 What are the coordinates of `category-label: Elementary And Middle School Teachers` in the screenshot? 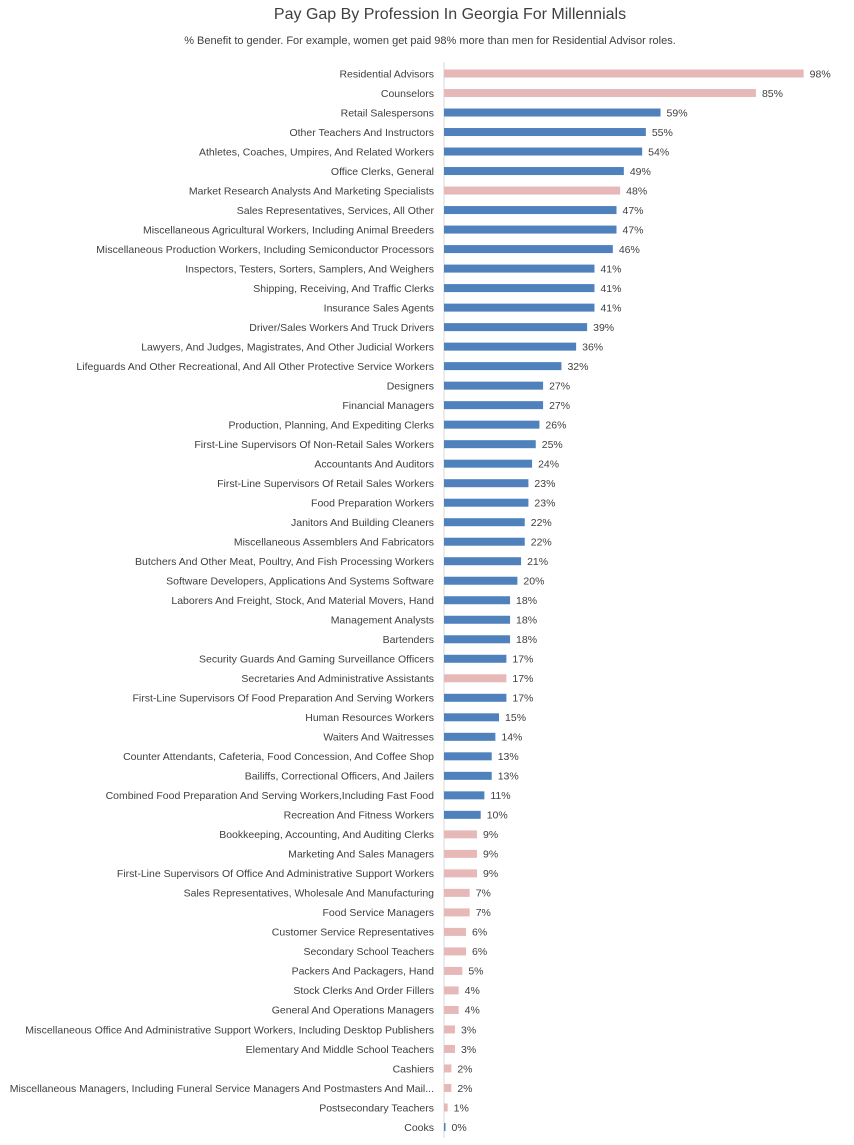 It's located at (340, 1050).